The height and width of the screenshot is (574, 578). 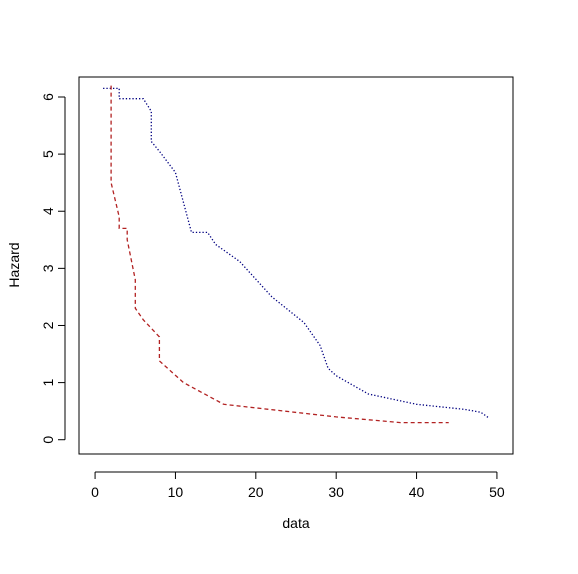 What do you see at coordinates (48, 268) in the screenshot?
I see `y-tick-label: 3` at bounding box center [48, 268].